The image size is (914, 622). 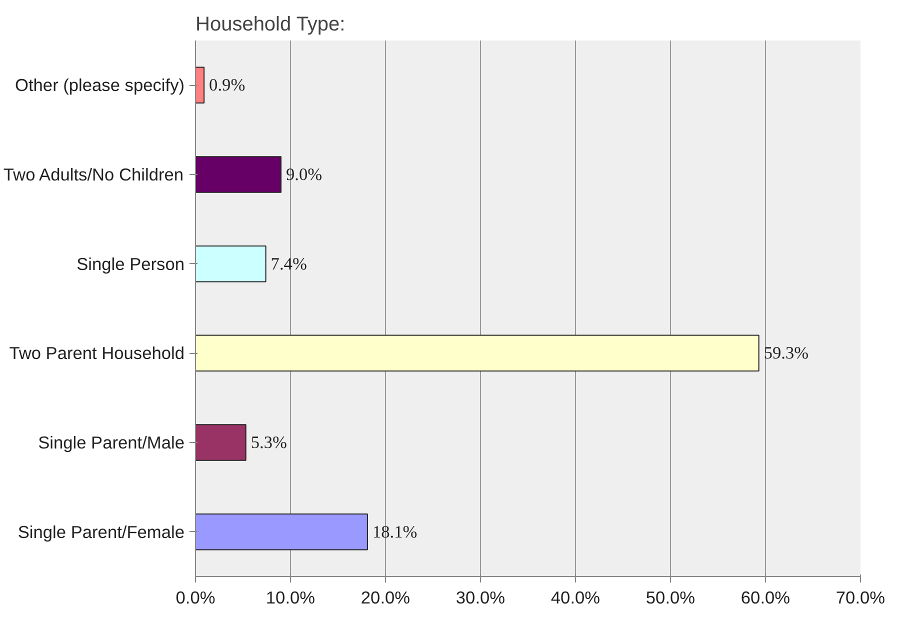 I want to click on data-label: 59.3%, so click(x=786, y=353).